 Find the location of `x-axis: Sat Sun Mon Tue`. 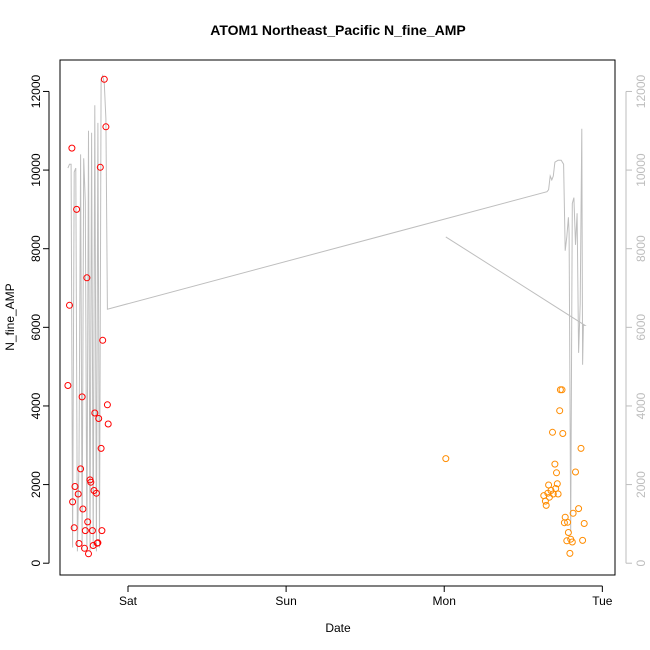

x-axis: Sat Sun Mon Tue is located at coordinates (366, 596).